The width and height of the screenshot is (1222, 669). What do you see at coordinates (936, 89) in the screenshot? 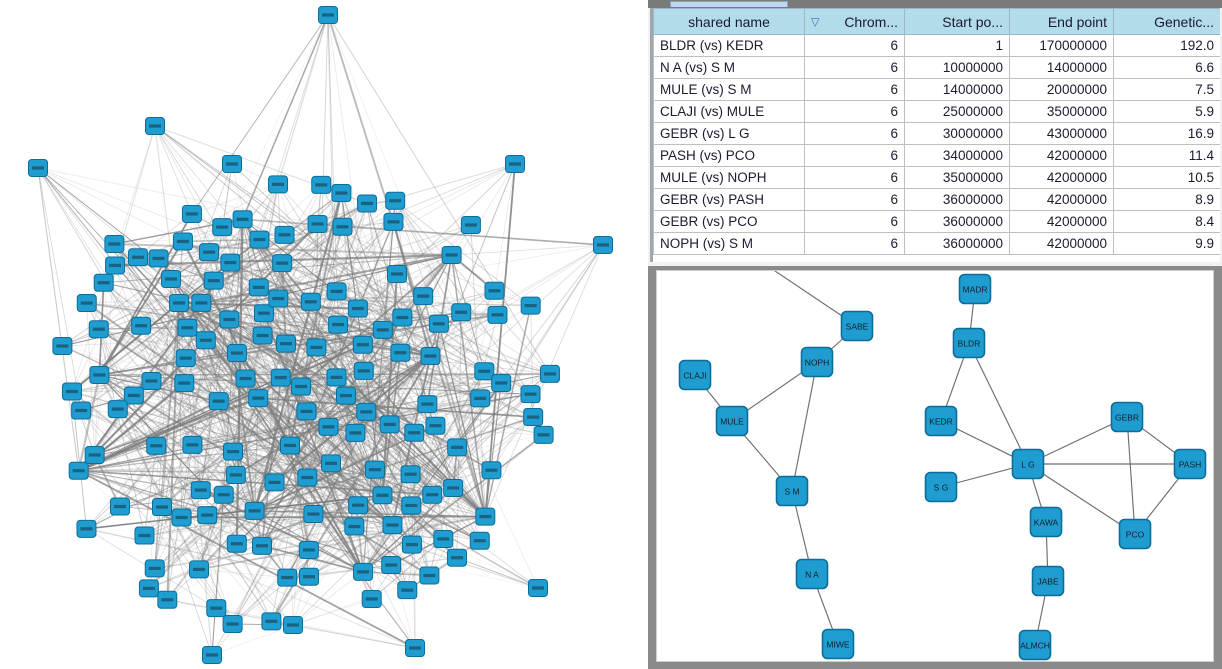
I see `table-row: MULE (vs) S M 6 14000000 20000000 7.5` at bounding box center [936, 89].